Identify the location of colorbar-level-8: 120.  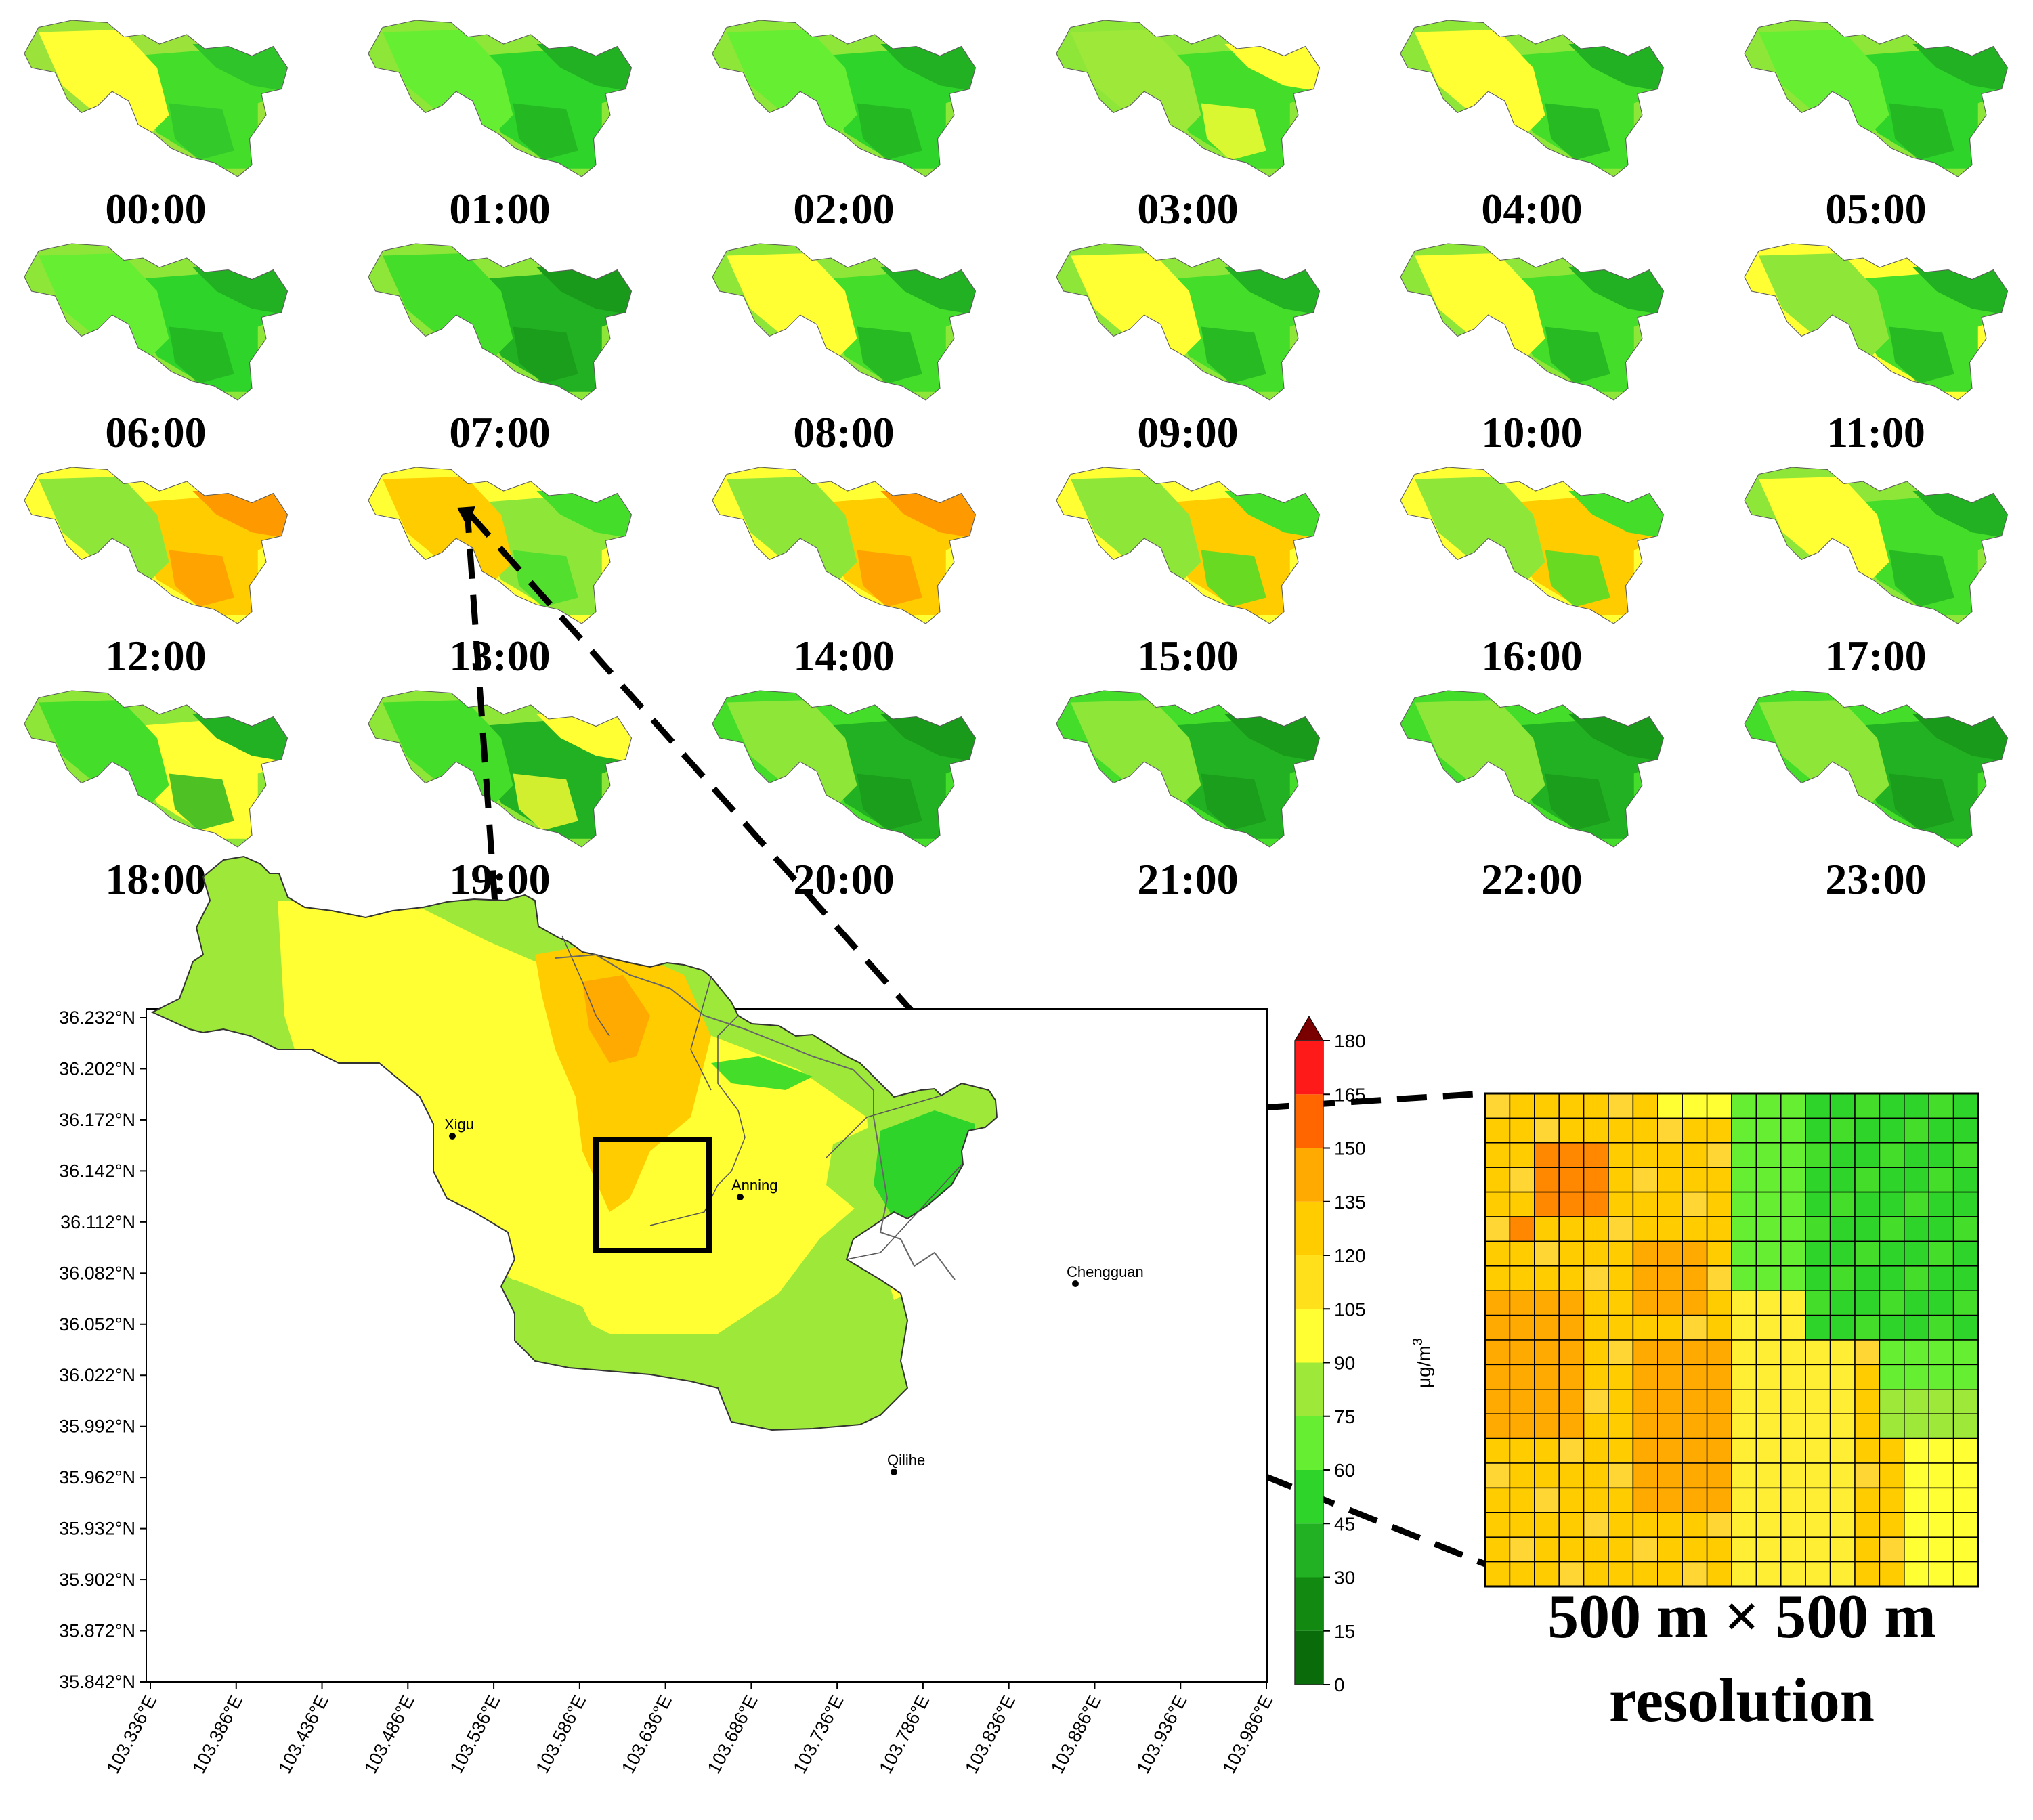
(1350, 1255).